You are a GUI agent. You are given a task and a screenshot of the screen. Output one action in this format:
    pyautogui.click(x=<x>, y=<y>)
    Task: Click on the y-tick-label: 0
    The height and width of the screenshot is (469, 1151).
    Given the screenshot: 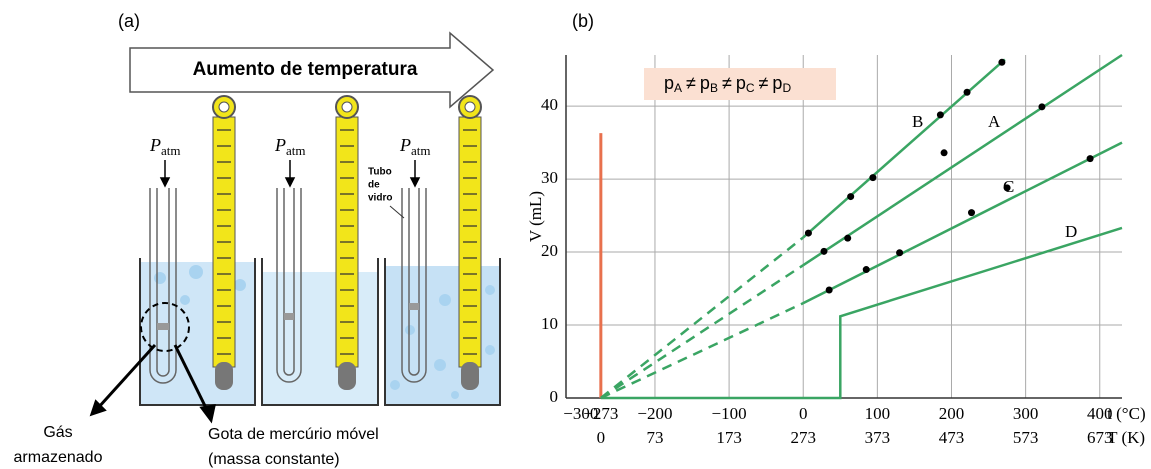 What is the action you would take?
    pyautogui.click(x=554, y=396)
    